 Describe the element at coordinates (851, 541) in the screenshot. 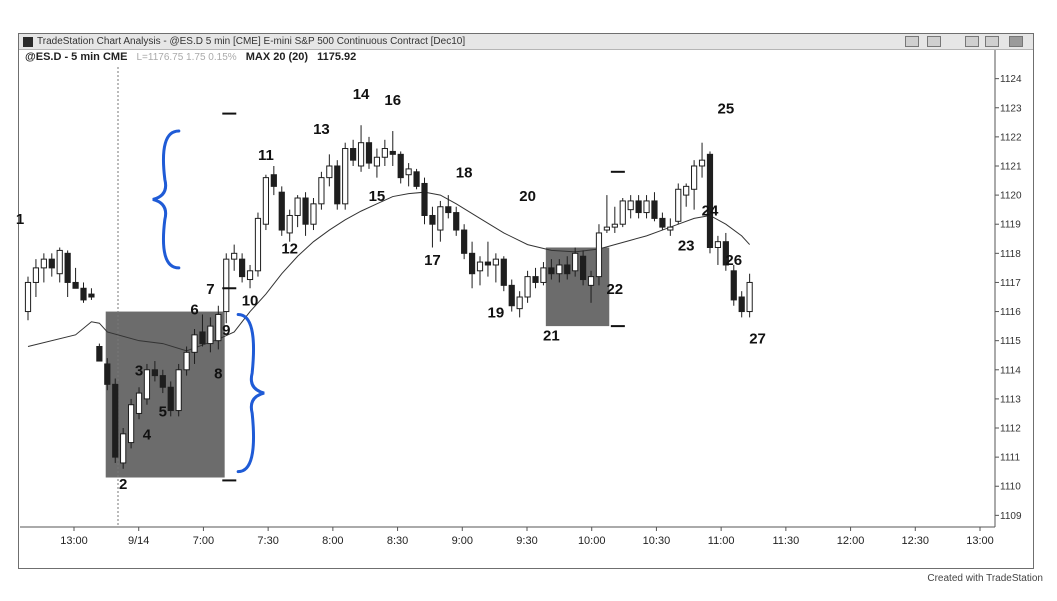

I see `x-tick-label: 12:00` at that location.